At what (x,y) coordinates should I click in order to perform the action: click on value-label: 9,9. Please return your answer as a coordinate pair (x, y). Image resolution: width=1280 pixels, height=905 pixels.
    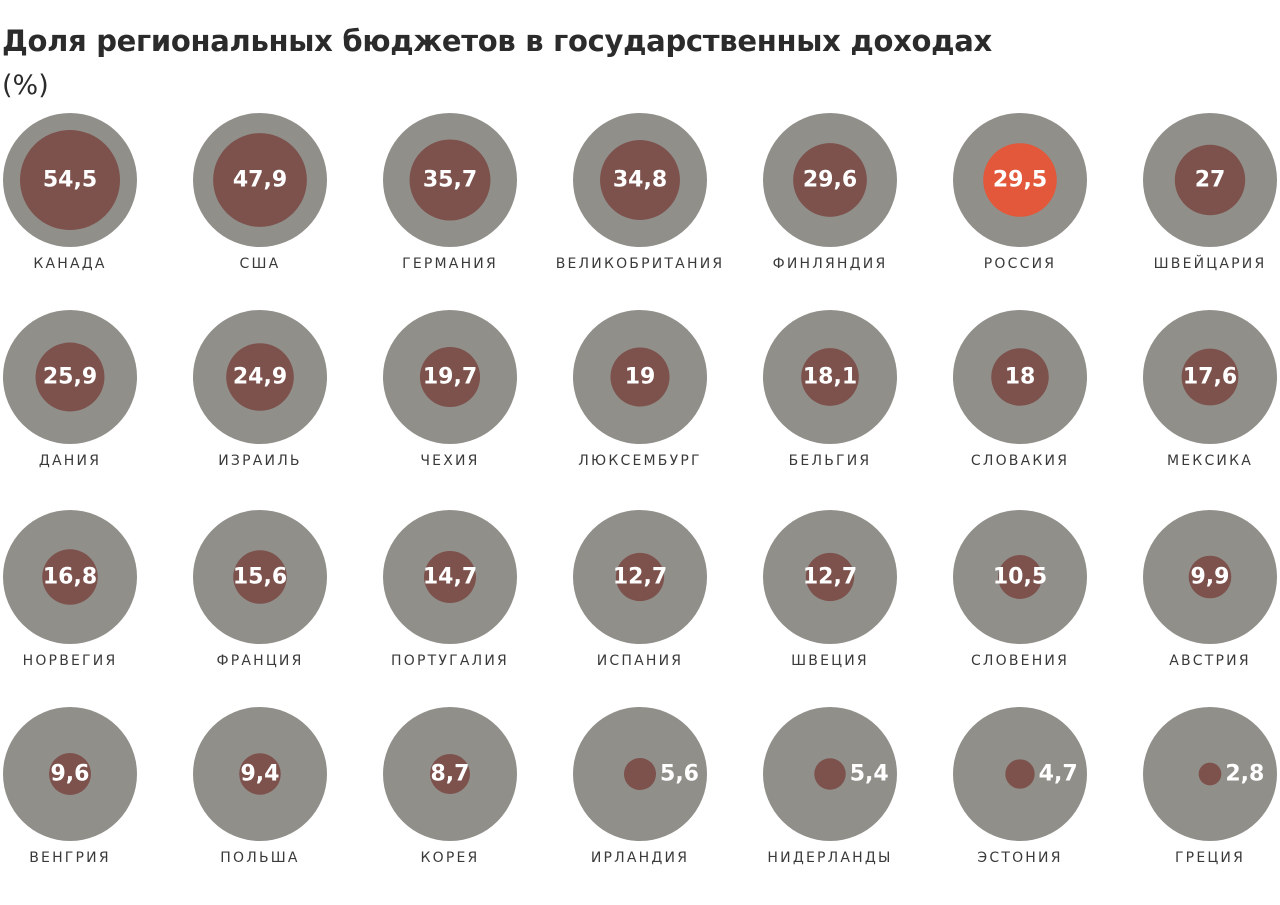
    Looking at the image, I should click on (1210, 577).